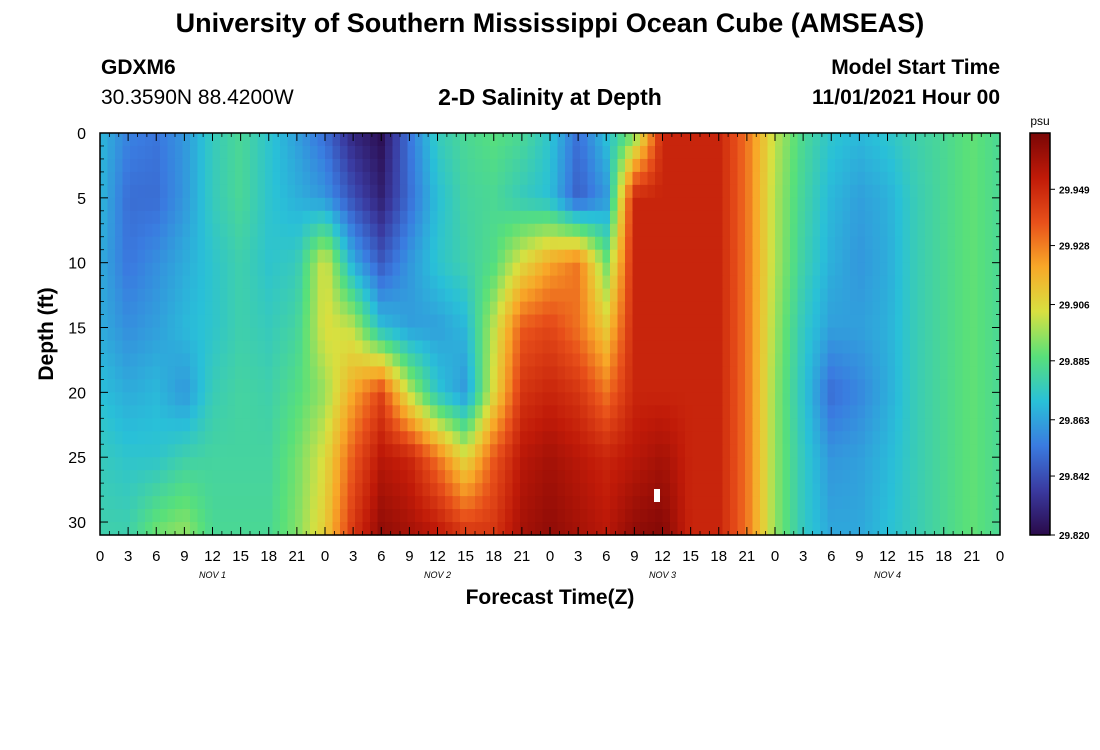 The height and width of the screenshot is (750, 1100). Describe the element at coordinates (1074, 190) in the screenshot. I see `colorbar-tick-label: 29.949` at that location.